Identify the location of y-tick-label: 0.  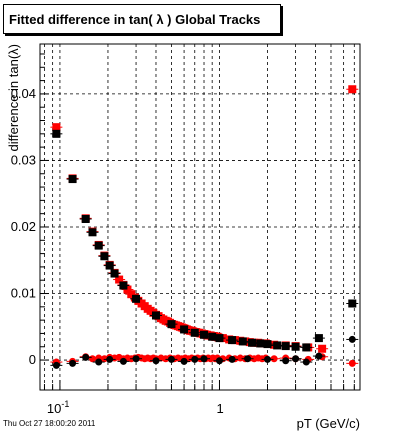
(32, 359).